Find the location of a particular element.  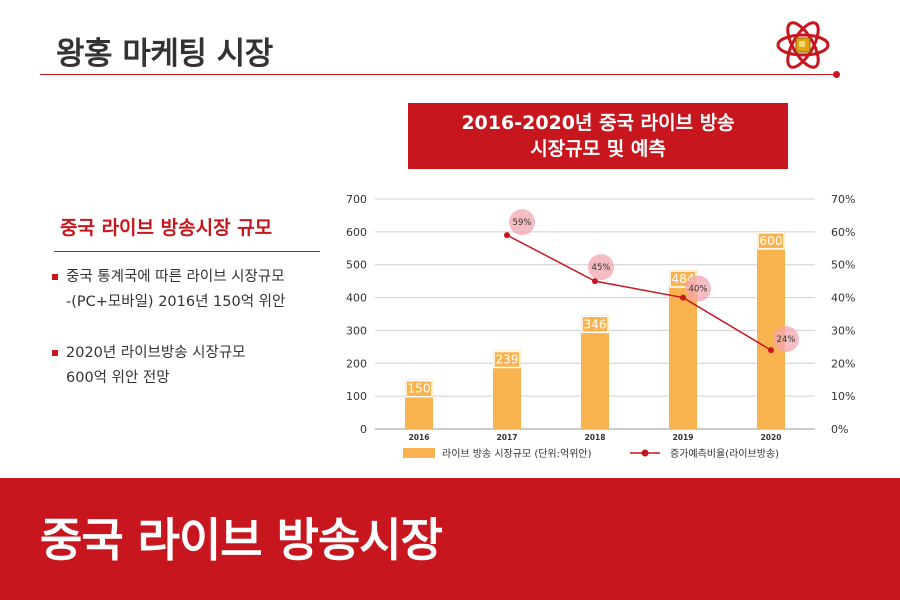

bullet-item: 2020년 라이브방송 시장규모 600억 위안 전망 is located at coordinates (189, 366).